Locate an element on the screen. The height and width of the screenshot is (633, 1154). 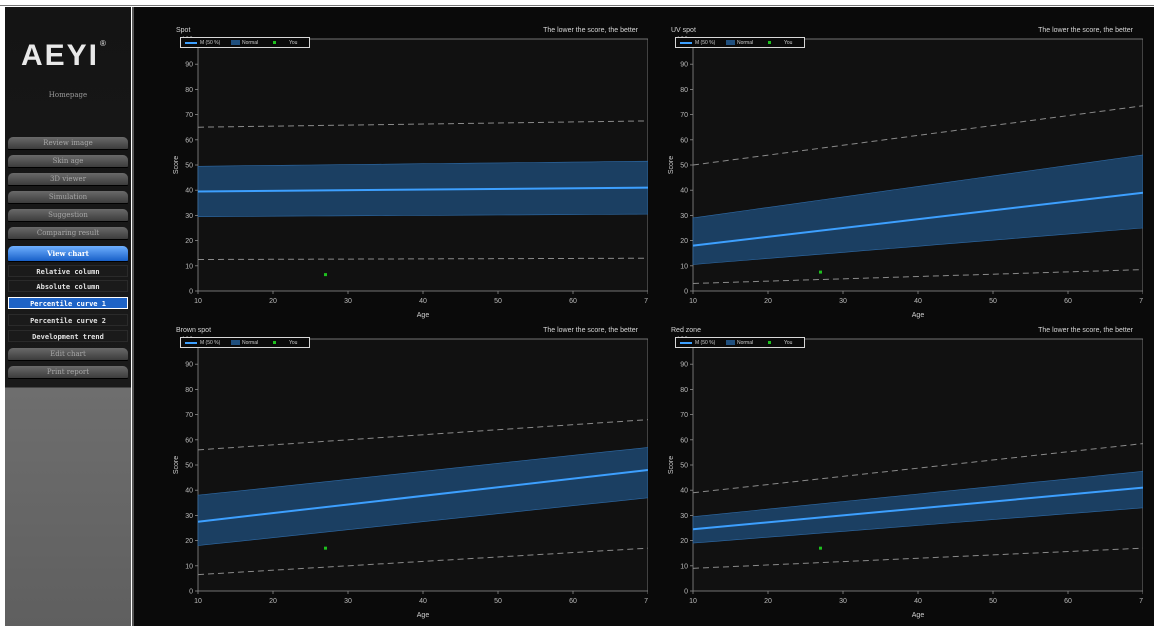
nav-skin-age: Skin age is located at coordinates (68, 161).